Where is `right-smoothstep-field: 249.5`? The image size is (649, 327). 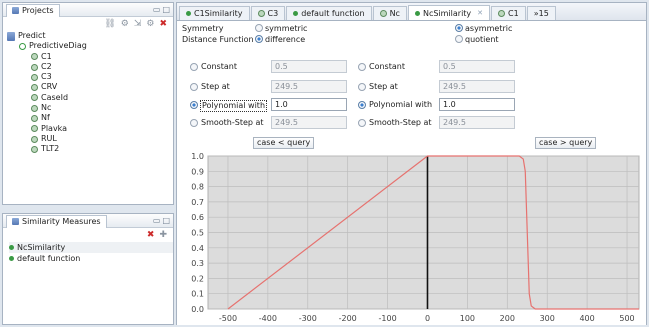 right-smoothstep-field: 249.5 is located at coordinates (477, 122).